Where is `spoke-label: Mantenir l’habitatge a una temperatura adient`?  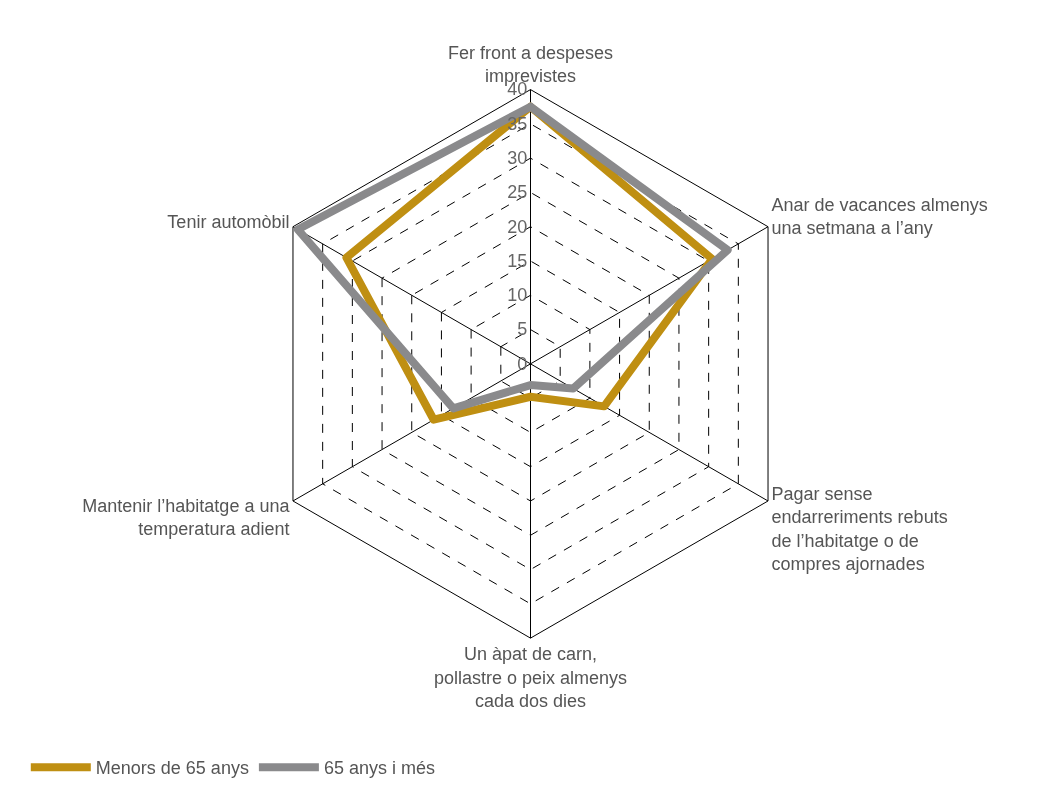
spoke-label: Mantenir l’habitatge a una temperatura adient is located at coordinates (186, 517).